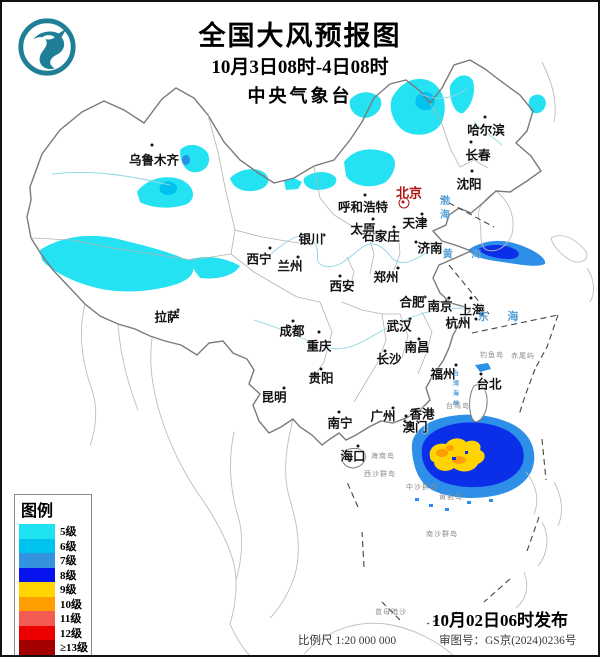 The image size is (600, 657). I want to click on island-label: 黄岩岛, so click(451, 497).